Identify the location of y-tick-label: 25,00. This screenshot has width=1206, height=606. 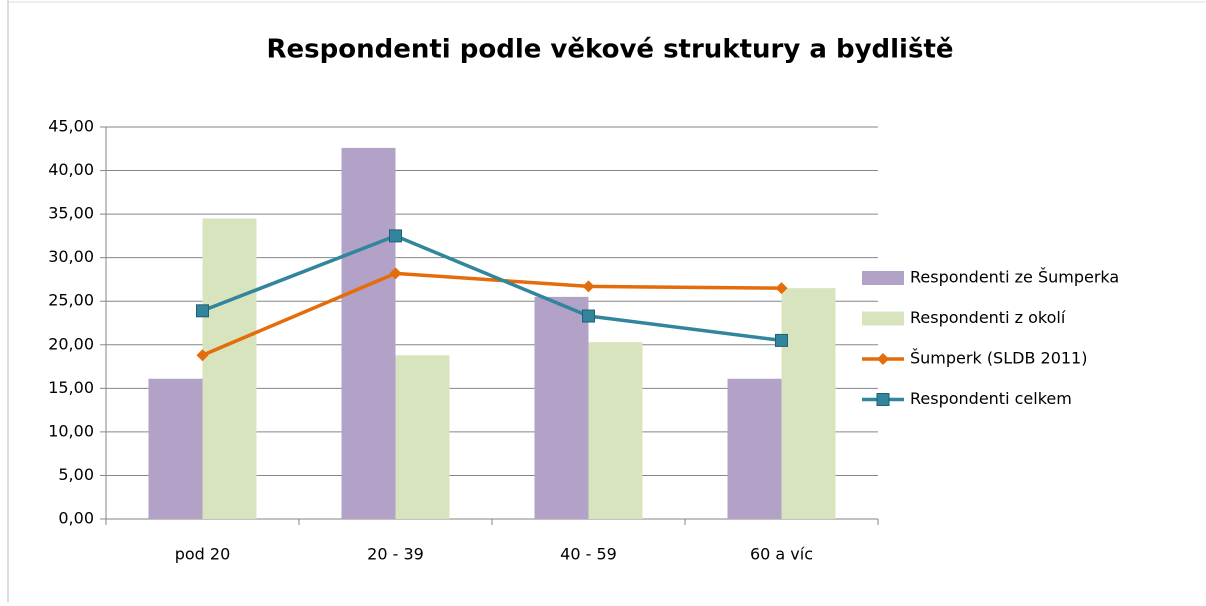
(71, 300).